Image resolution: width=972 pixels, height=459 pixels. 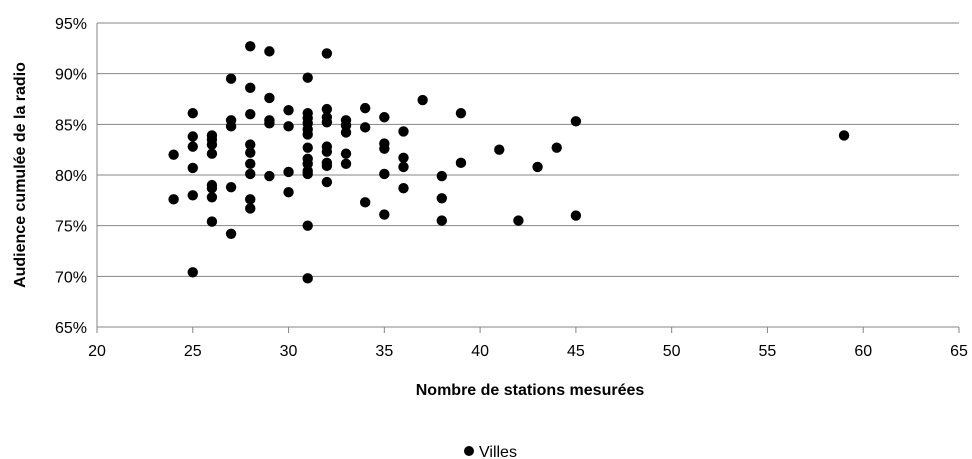 I want to click on y-axis-title: Audience cumulée de la radio, so click(x=20, y=175).